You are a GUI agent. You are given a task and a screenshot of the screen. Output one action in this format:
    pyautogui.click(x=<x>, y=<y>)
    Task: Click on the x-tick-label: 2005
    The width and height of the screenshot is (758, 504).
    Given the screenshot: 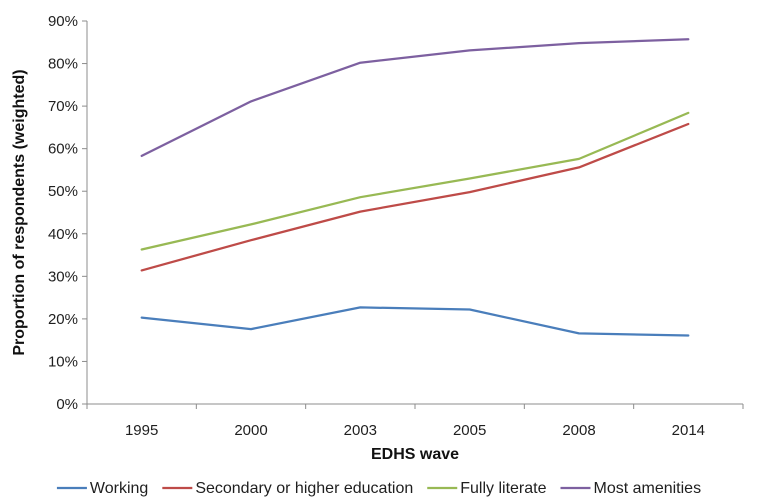 What is the action you would take?
    pyautogui.click(x=469, y=430)
    